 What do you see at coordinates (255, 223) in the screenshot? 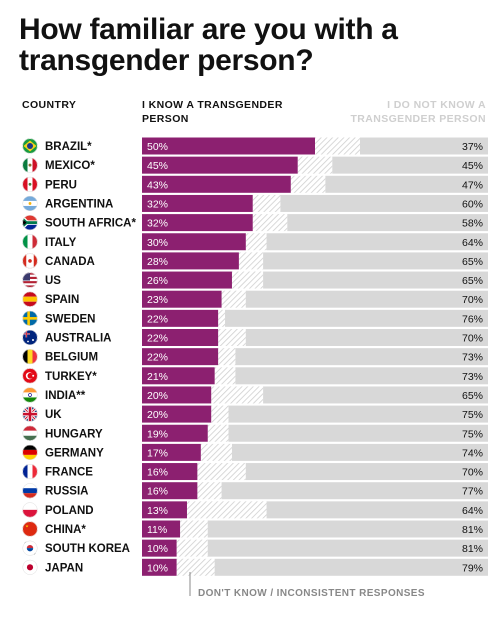
I see `bar-row: SOUTH AFRICA* 32% 58%` at bounding box center [255, 223].